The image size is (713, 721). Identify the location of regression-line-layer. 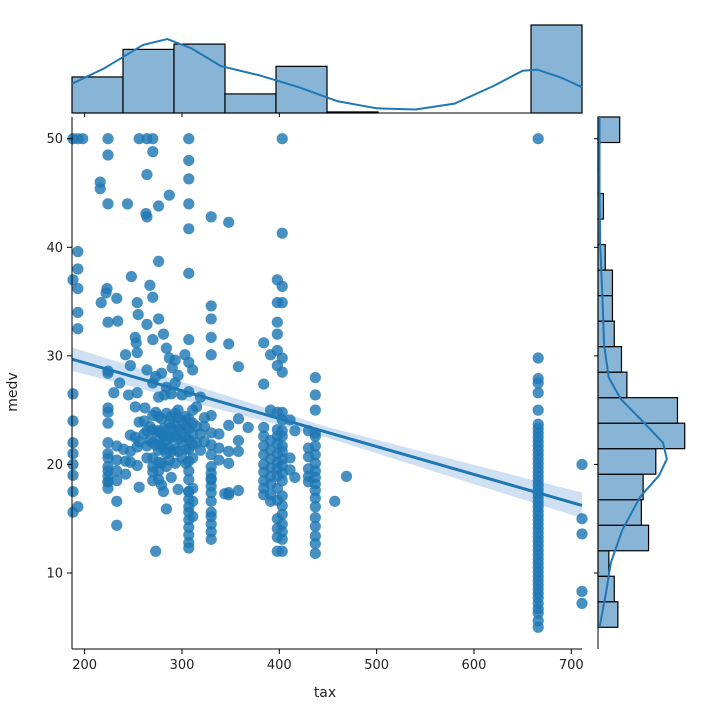
(327, 432).